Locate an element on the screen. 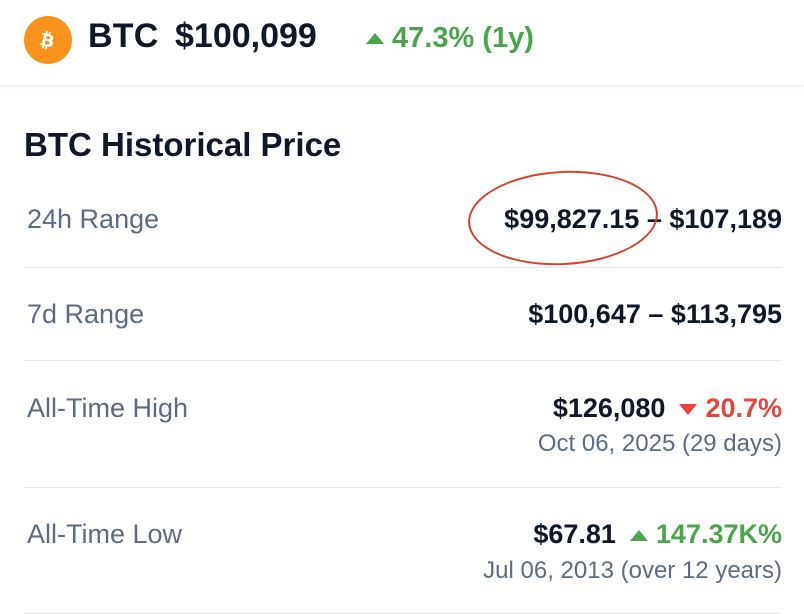 The height and width of the screenshot is (614, 804). stat-row-24h-range: 24h Range $99,827.15 – $107,189 is located at coordinates (403, 223).